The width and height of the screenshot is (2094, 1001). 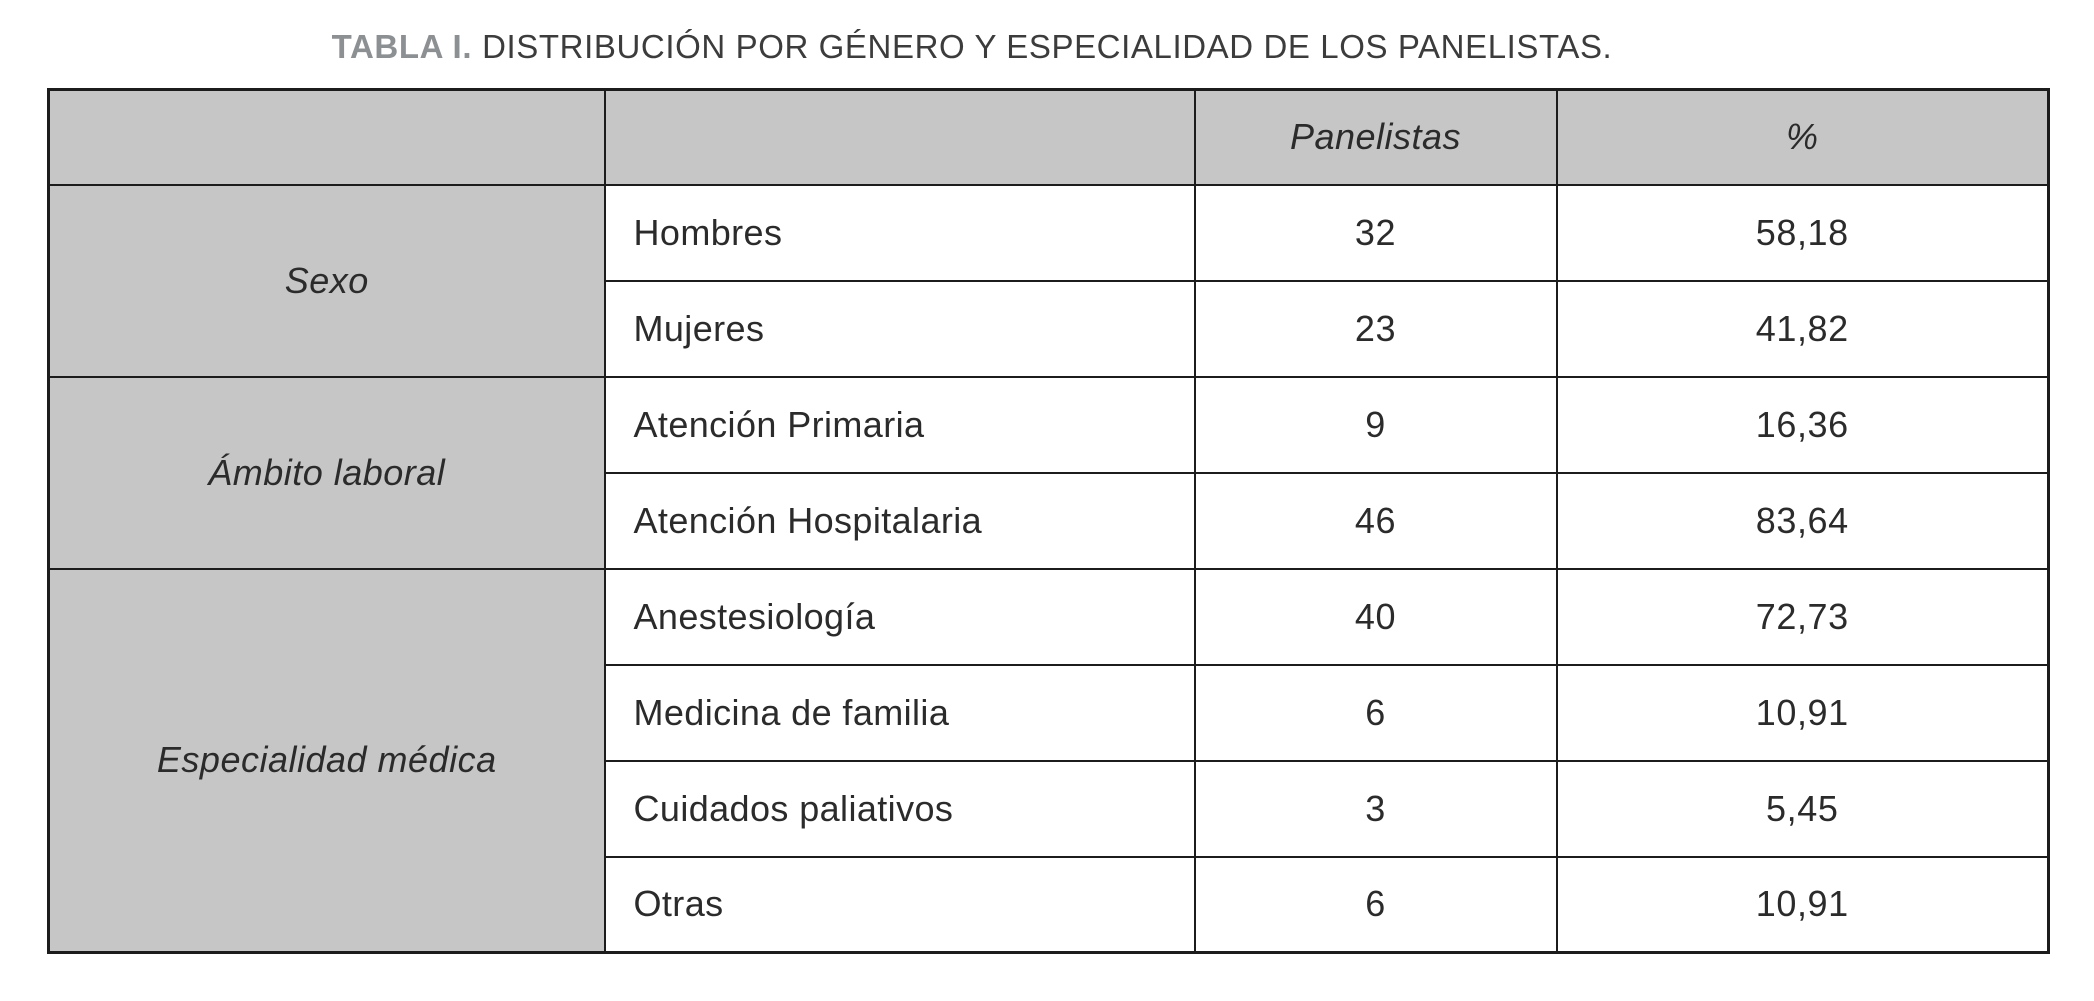 What do you see at coordinates (1802, 424) in the screenshot?
I see `row-percent: 16,36` at bounding box center [1802, 424].